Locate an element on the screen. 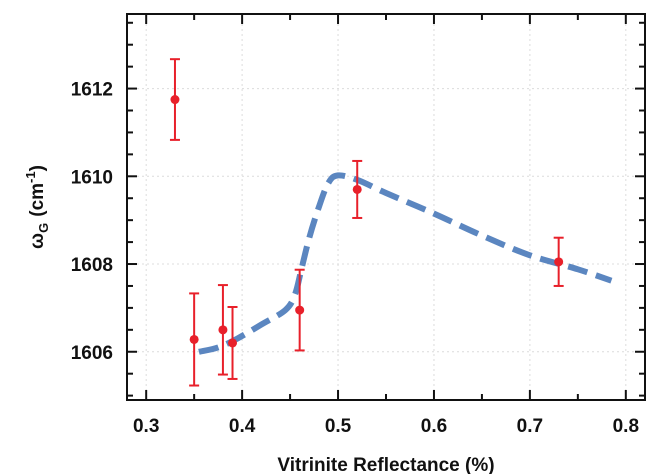 Image resolution: width=655 pixels, height=474 pixels. svg-text:ωG(cm-1): ωG (cm-1) is located at coordinates (37, 207).